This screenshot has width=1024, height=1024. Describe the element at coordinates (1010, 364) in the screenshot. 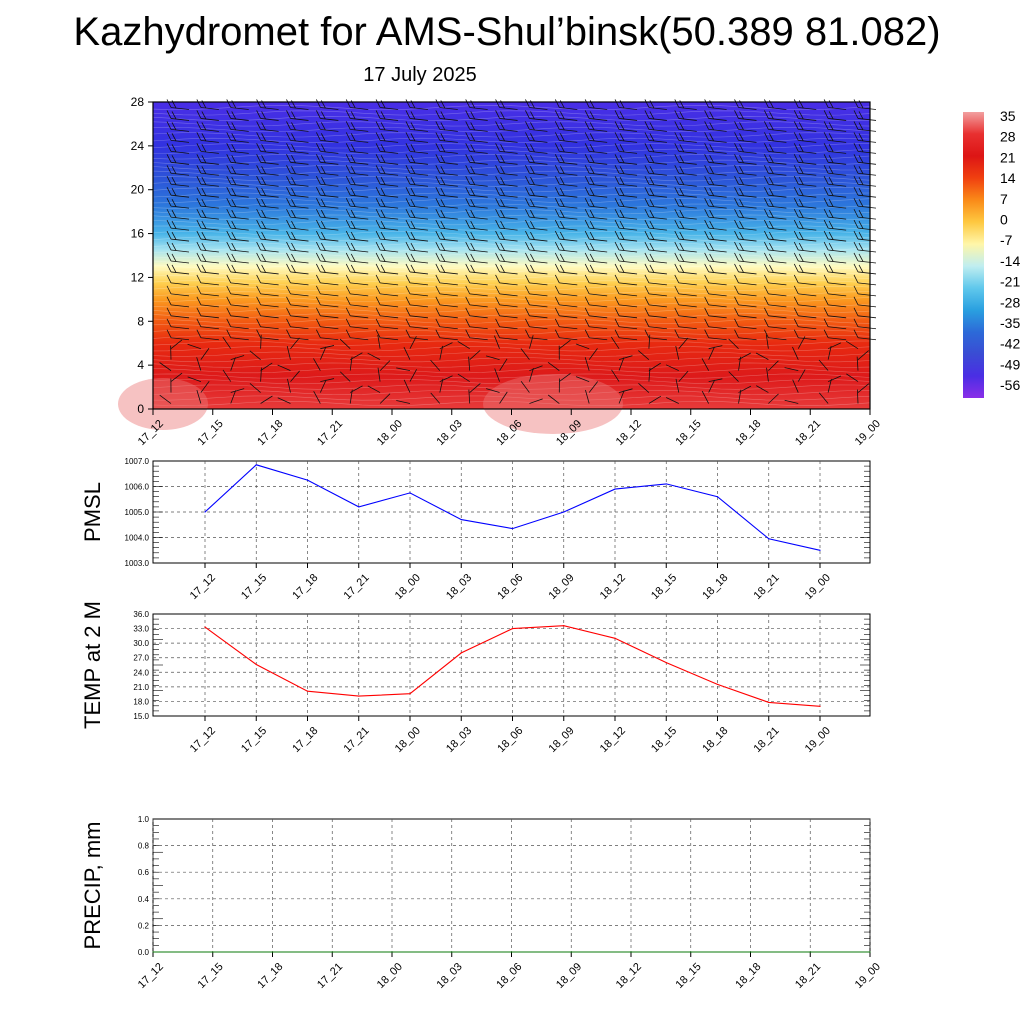

I see `colorbar-label: -49` at that location.